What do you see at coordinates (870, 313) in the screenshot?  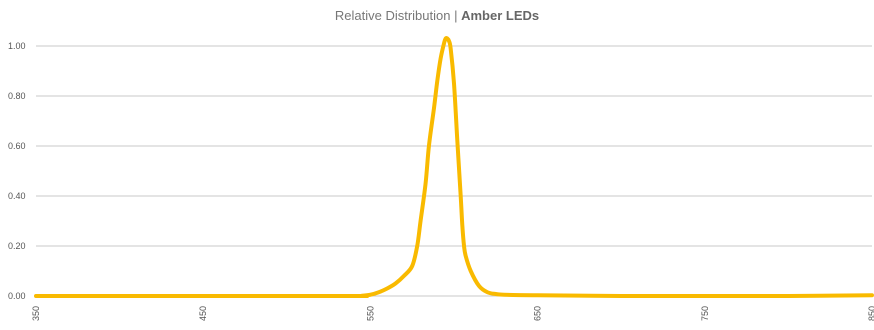 I see `x-tick-label: 850` at bounding box center [870, 313].